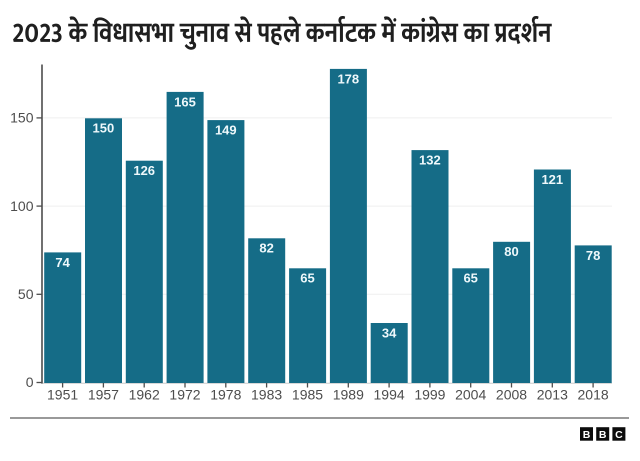  Describe the element at coordinates (430, 160) in the screenshot. I see `svg-text: 132` at that location.